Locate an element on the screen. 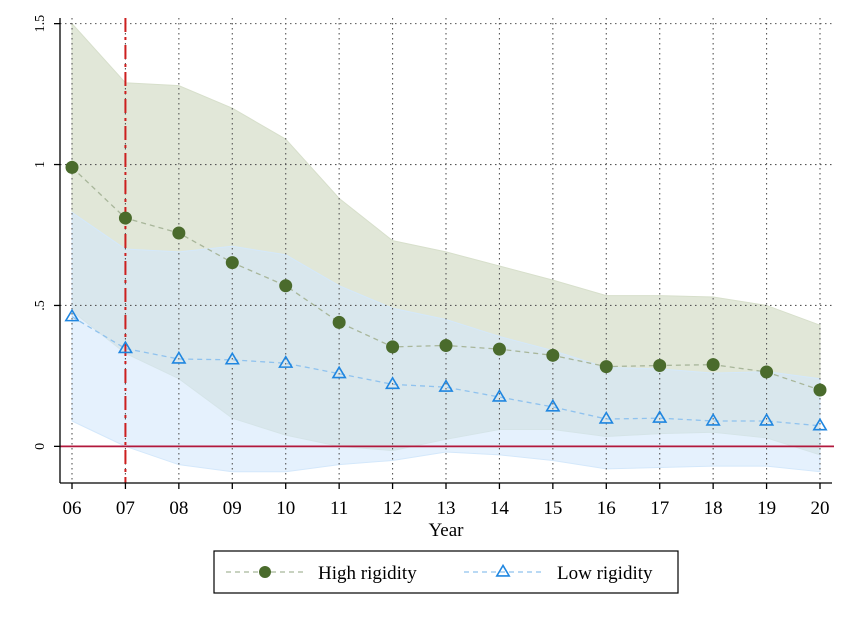 The width and height of the screenshot is (856, 623). x-tick-label-07: 07 is located at coordinates (125, 508).